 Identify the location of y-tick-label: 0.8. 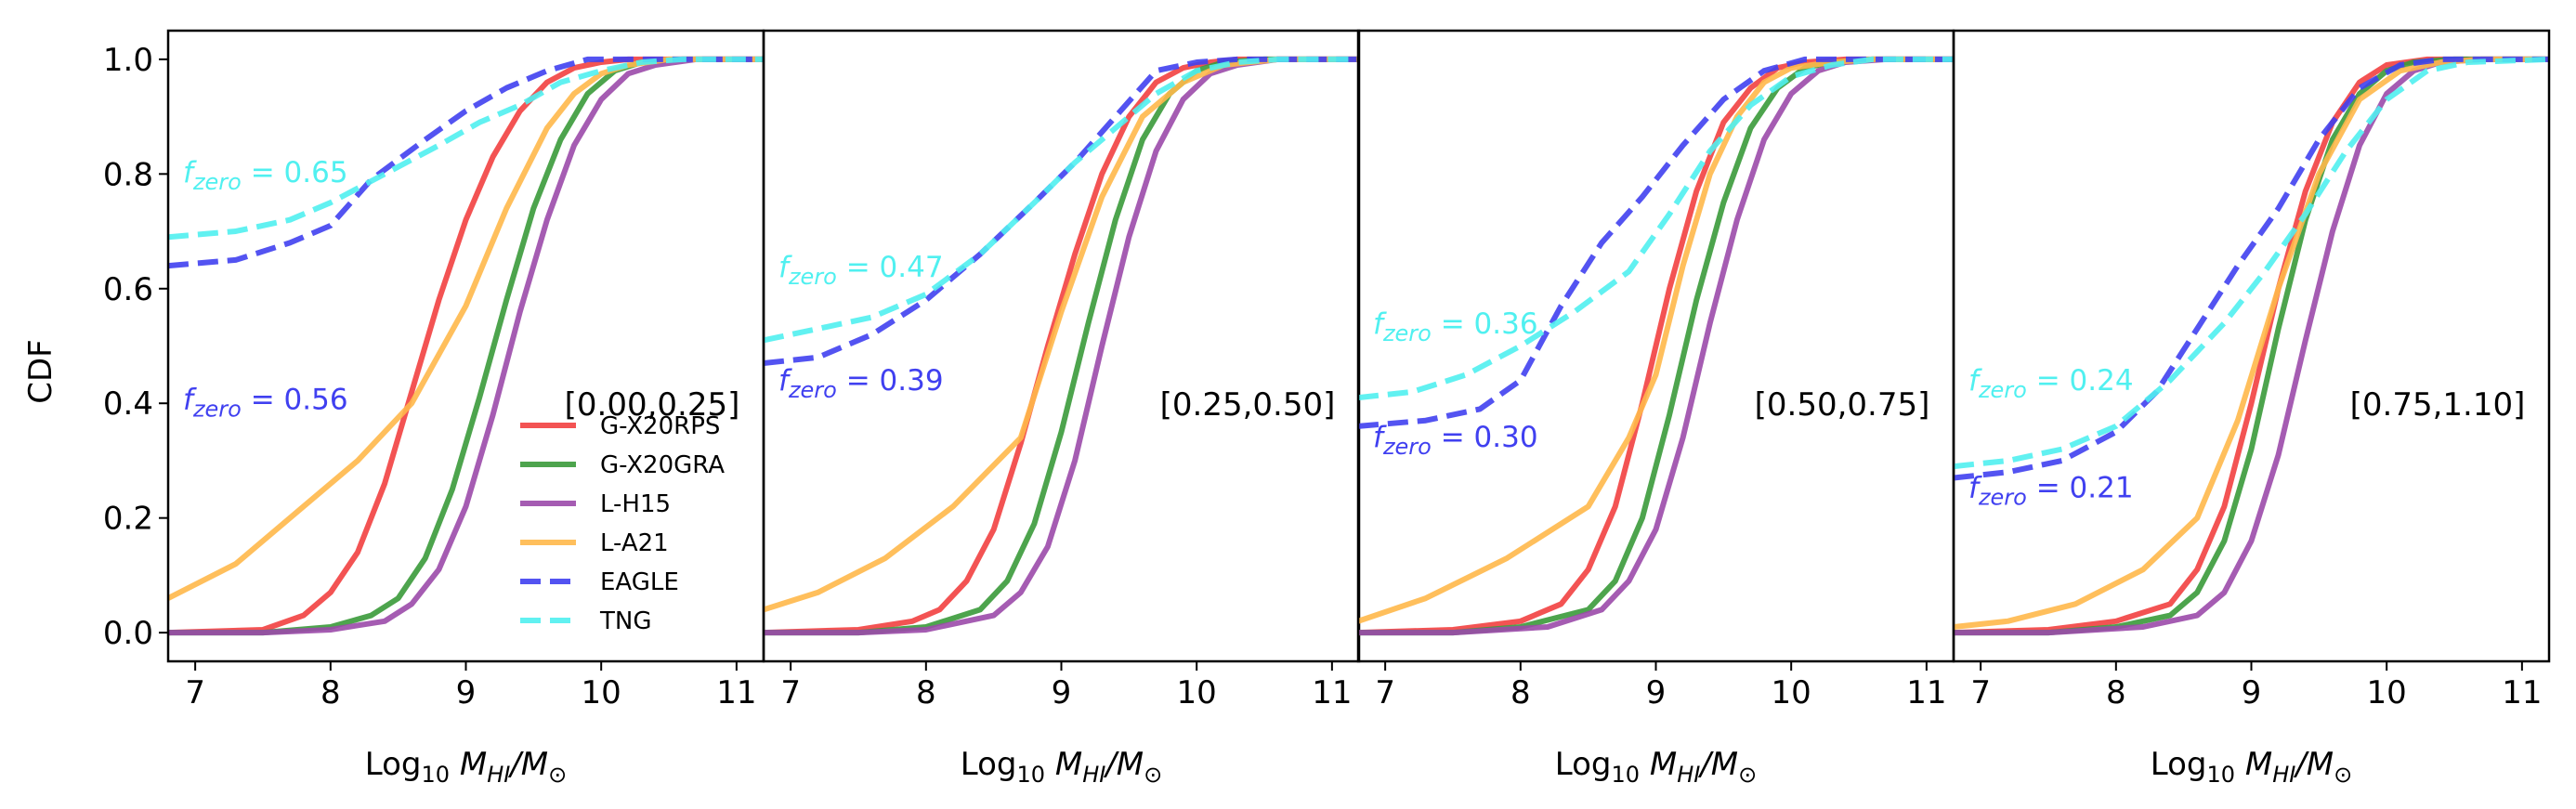
(128, 175).